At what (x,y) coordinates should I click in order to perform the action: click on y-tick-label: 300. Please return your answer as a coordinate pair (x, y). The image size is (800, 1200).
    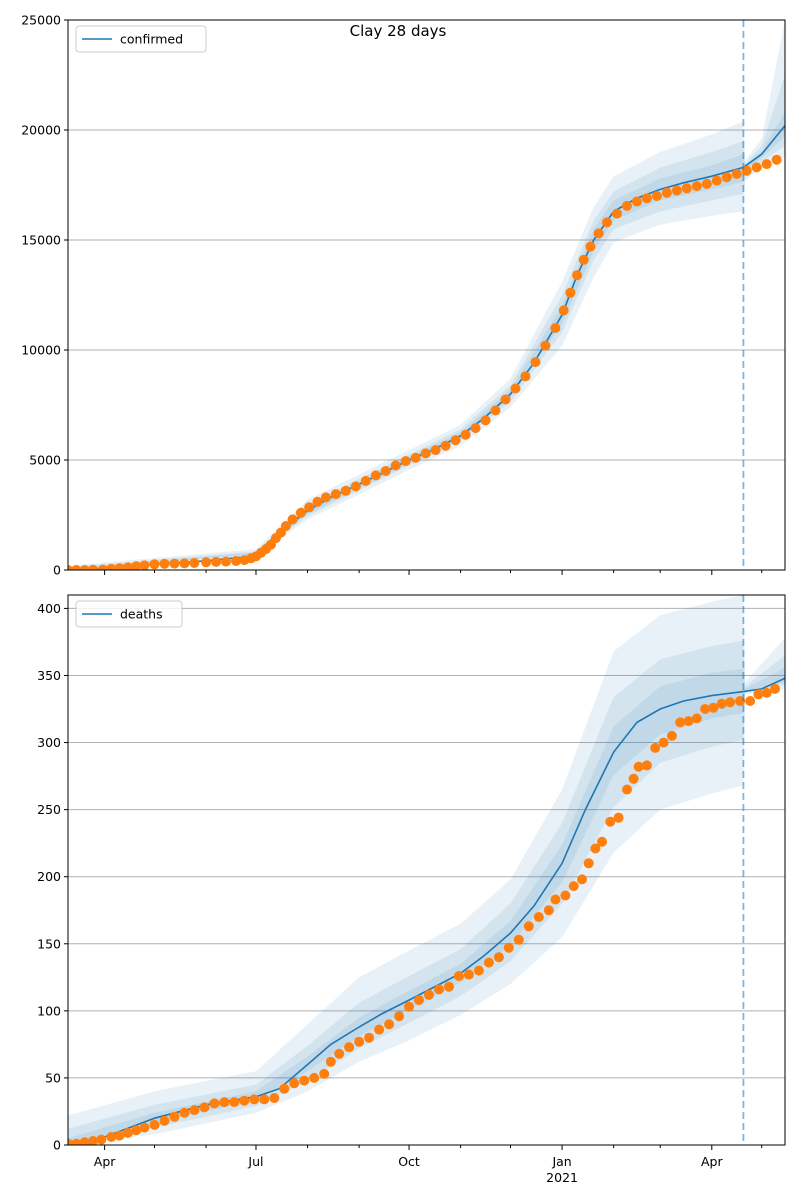
    Looking at the image, I should click on (49, 742).